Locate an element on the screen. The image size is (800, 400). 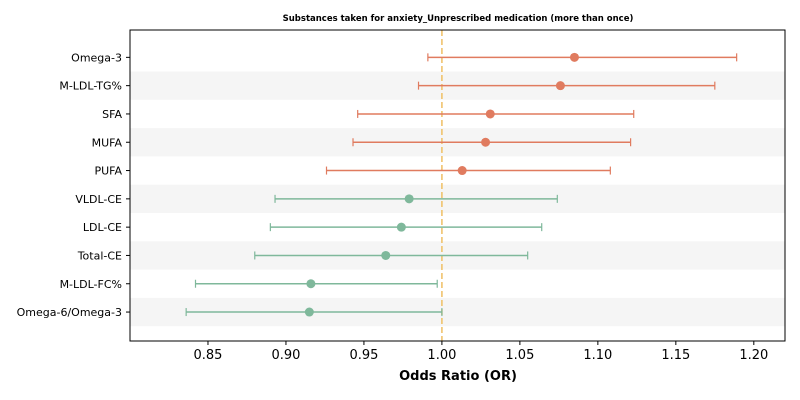
x-tick-label: 0.90 is located at coordinates (285, 355).